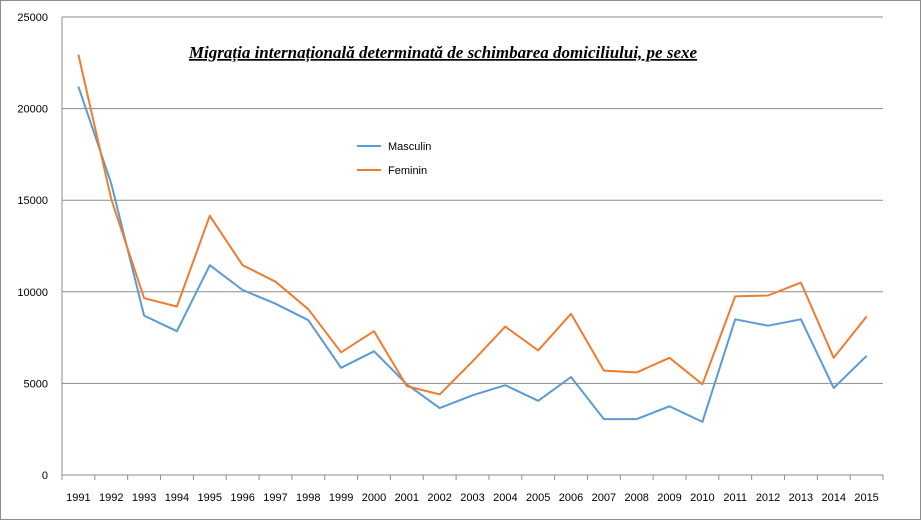 The image size is (921, 520). I want to click on x-tick-label: 2003, so click(472, 498).